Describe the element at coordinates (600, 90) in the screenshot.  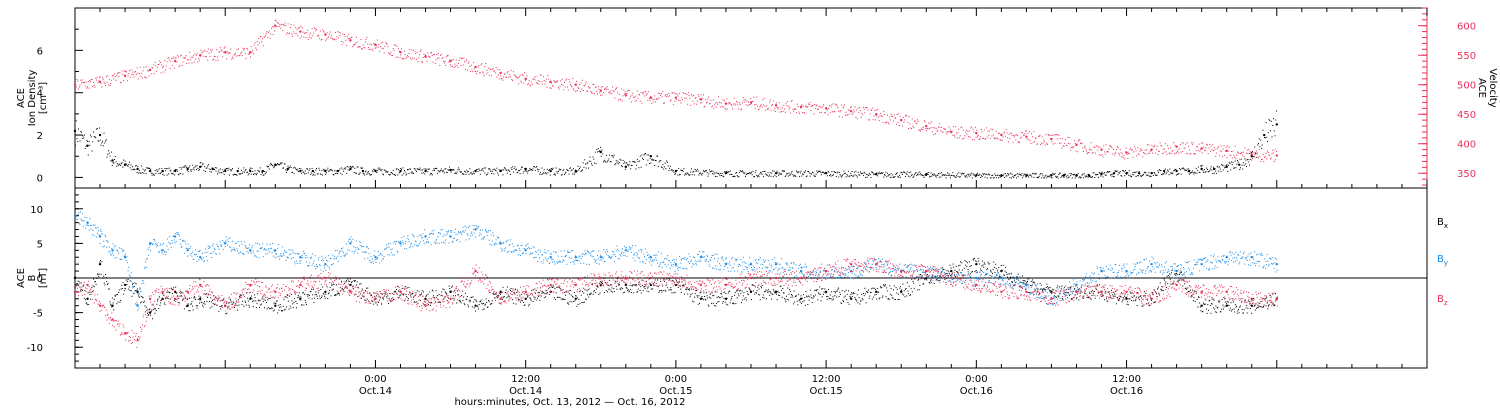
I see `velocity-point` at that location.